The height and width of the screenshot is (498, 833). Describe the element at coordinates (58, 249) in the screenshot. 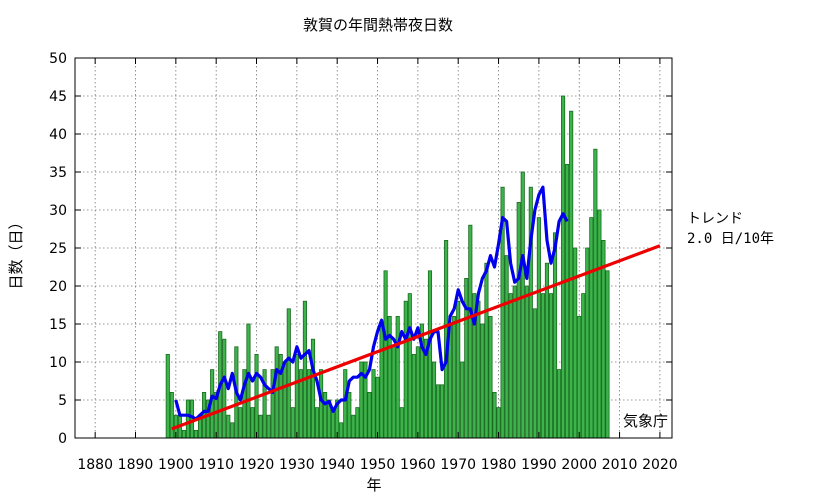

I see `y-tick-label: 25` at that location.